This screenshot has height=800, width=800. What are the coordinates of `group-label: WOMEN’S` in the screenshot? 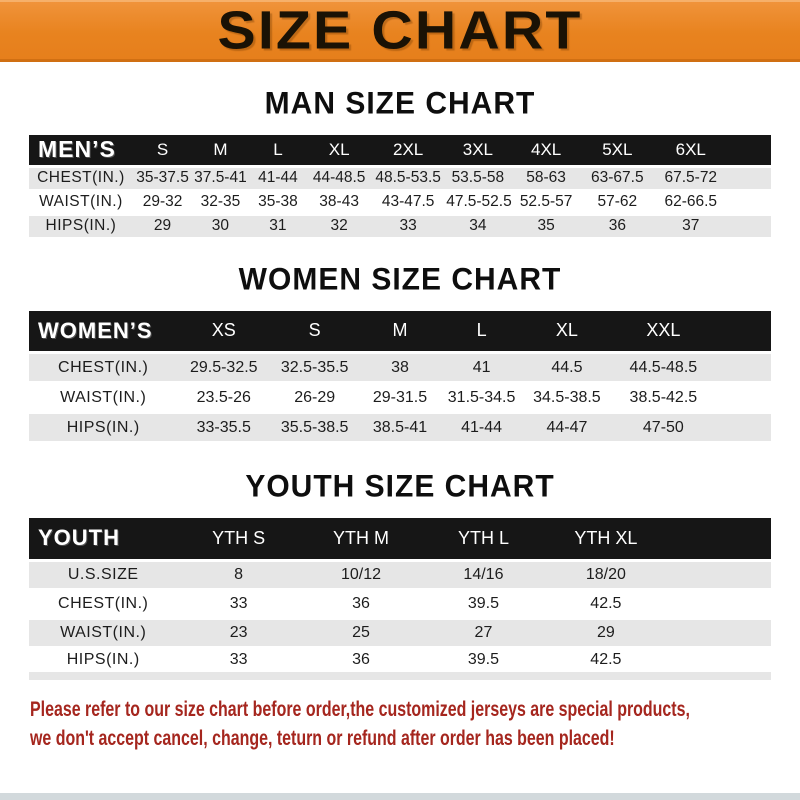 It's located at (103, 332).